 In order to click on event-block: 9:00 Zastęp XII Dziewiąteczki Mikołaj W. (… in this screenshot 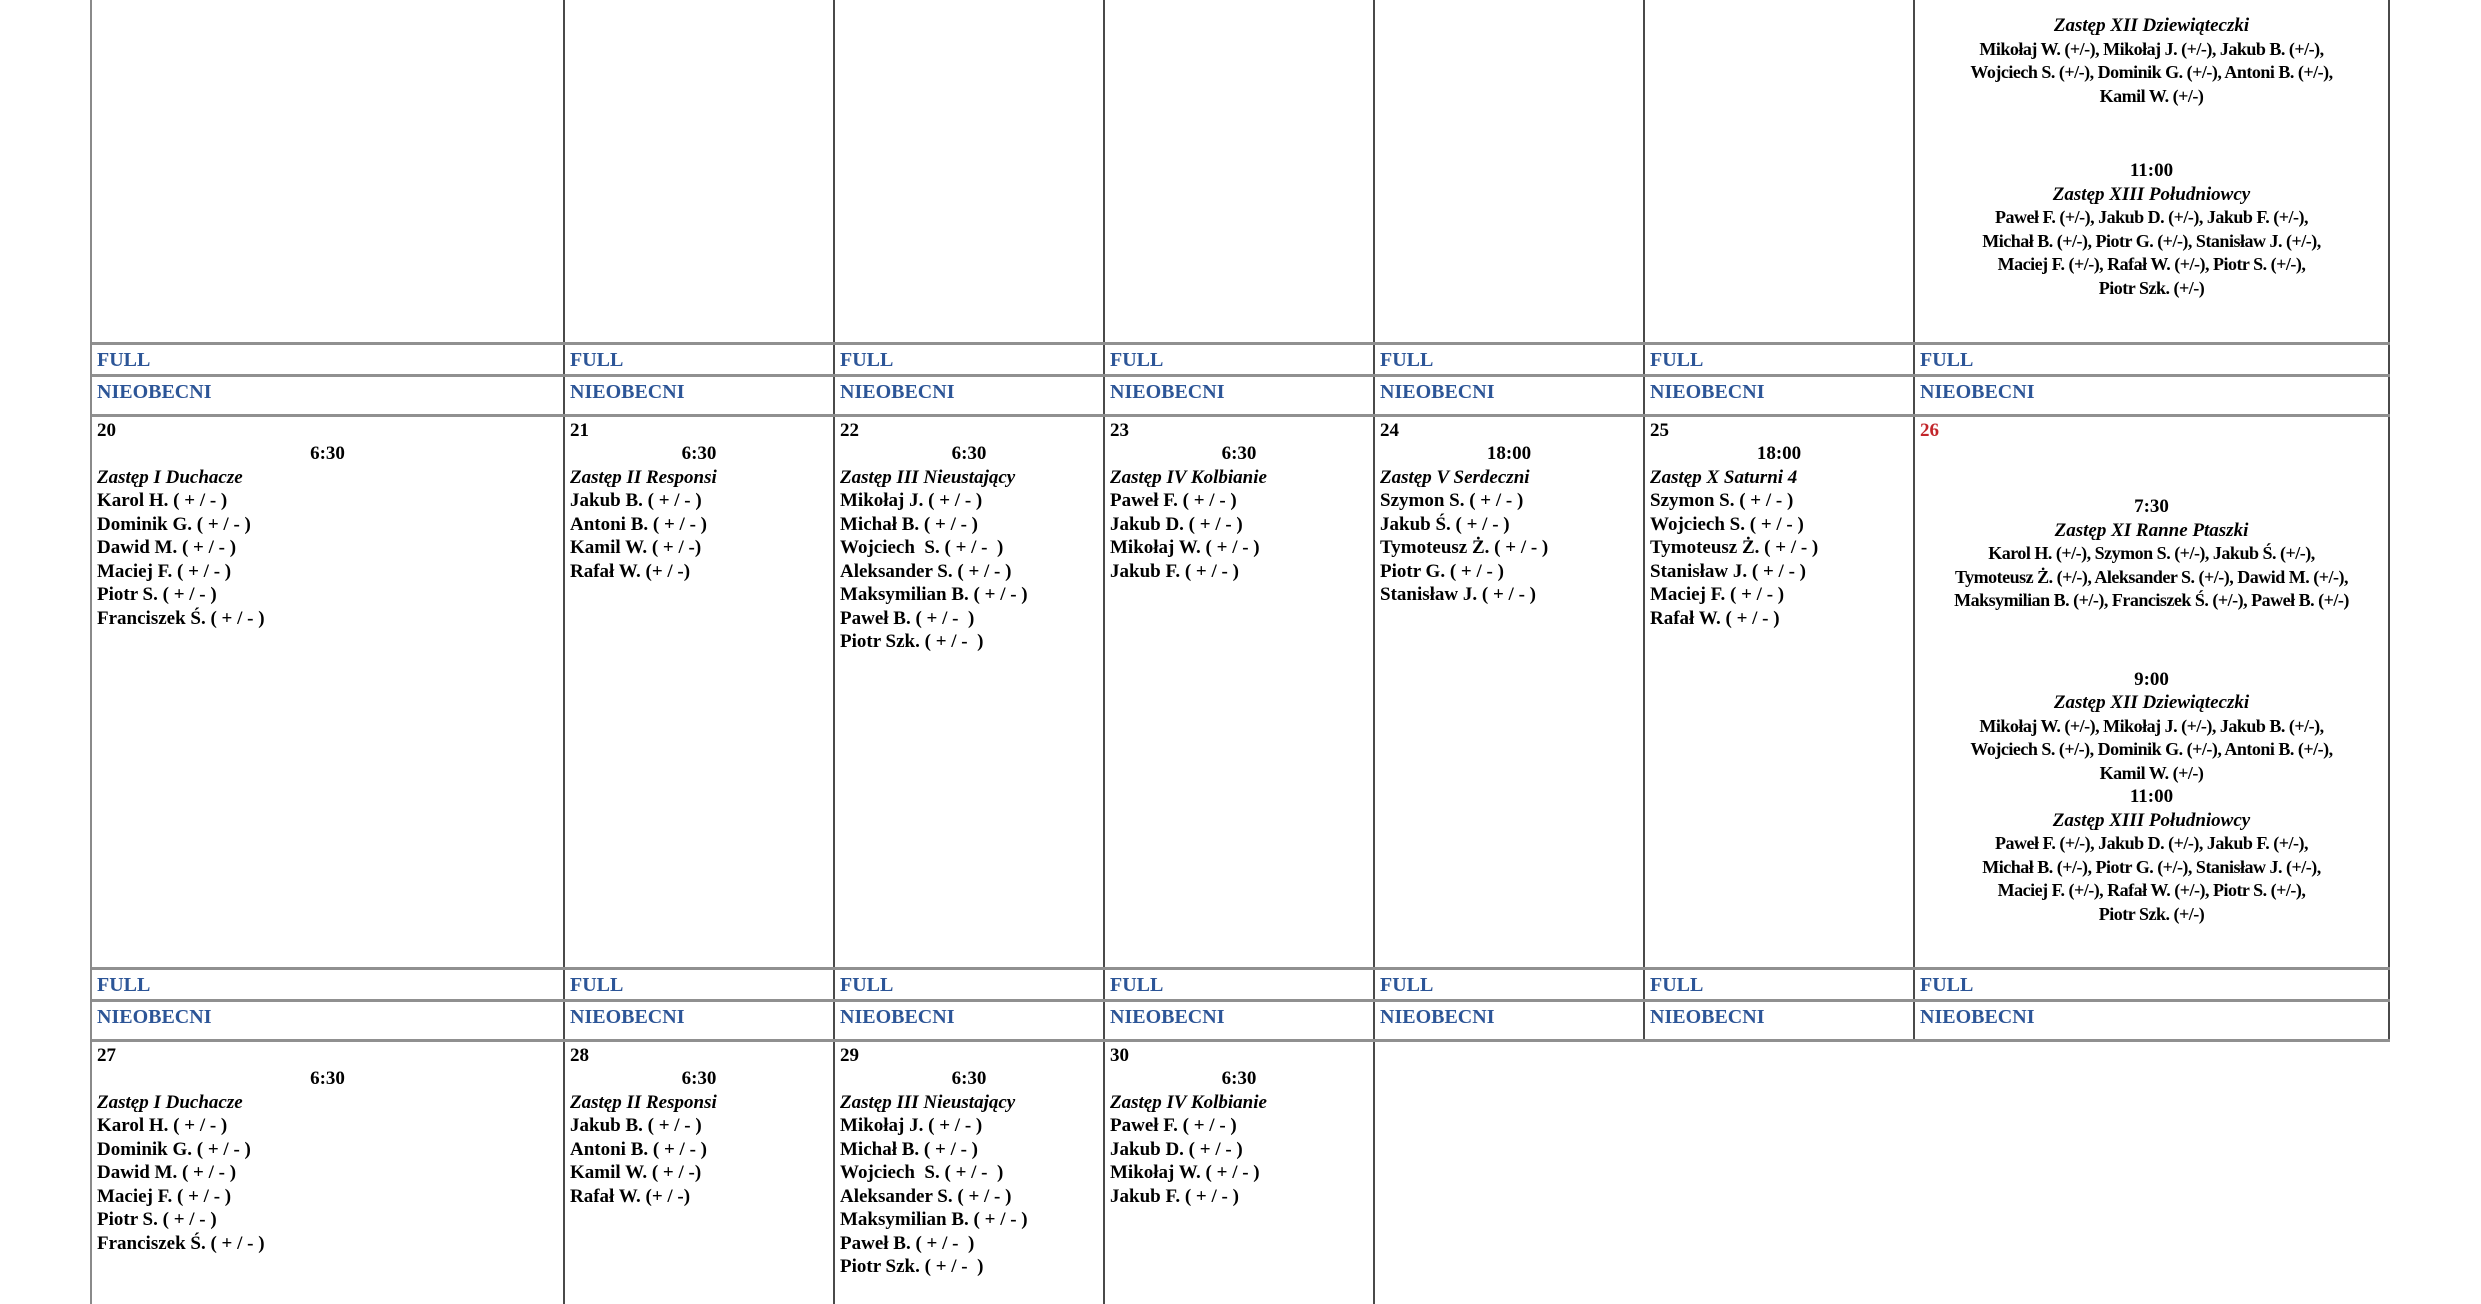, I will do `click(2151, 727)`.